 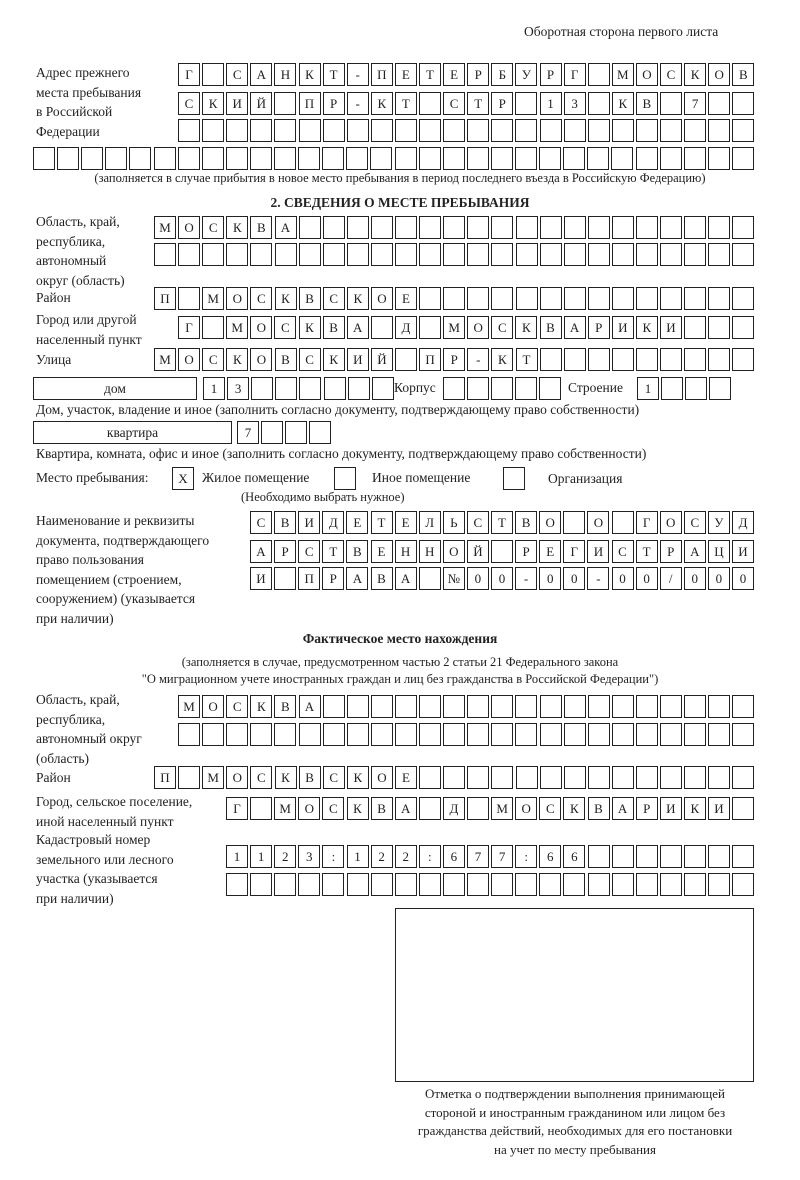 I want to click on char-cell: /, so click(x=670, y=578).